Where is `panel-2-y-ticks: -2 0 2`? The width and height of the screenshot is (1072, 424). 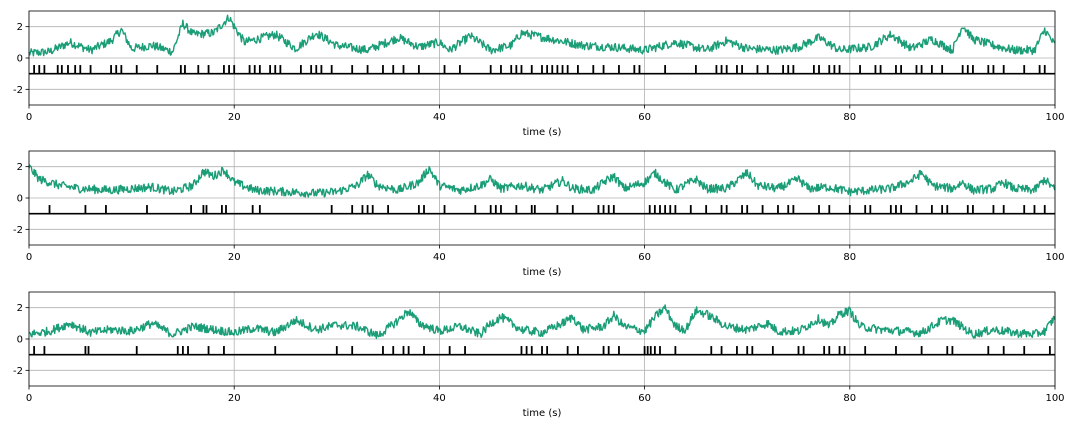 panel-2-y-ticks: -2 0 2 is located at coordinates (21, 199).